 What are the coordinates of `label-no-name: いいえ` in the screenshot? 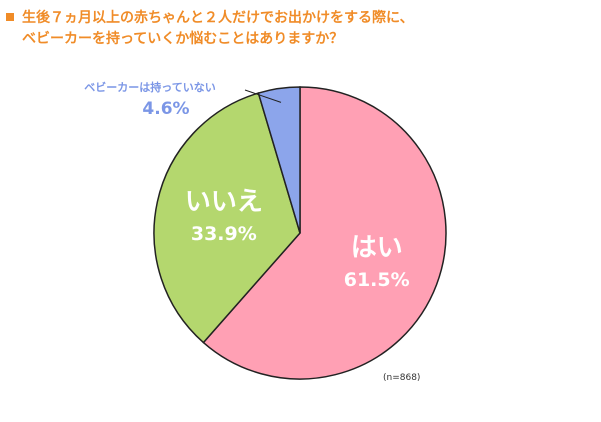 It's located at (224, 202).